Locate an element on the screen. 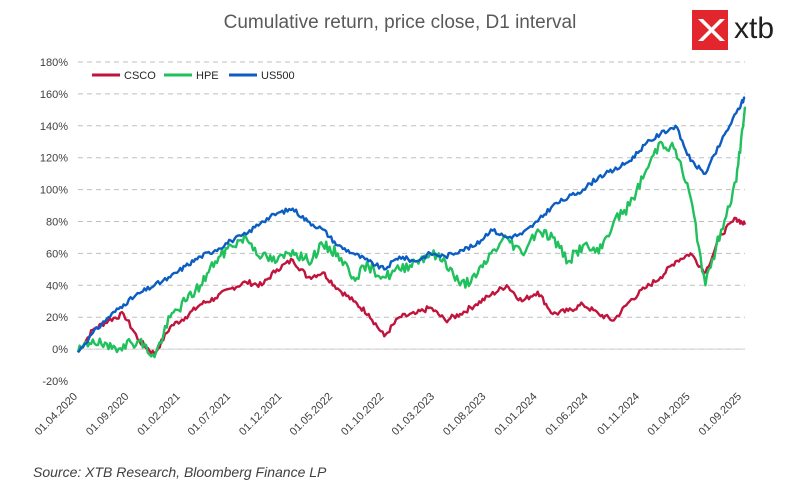 This screenshot has width=800, height=496. x-tick-label: 01.11.2024 is located at coordinates (618, 414).